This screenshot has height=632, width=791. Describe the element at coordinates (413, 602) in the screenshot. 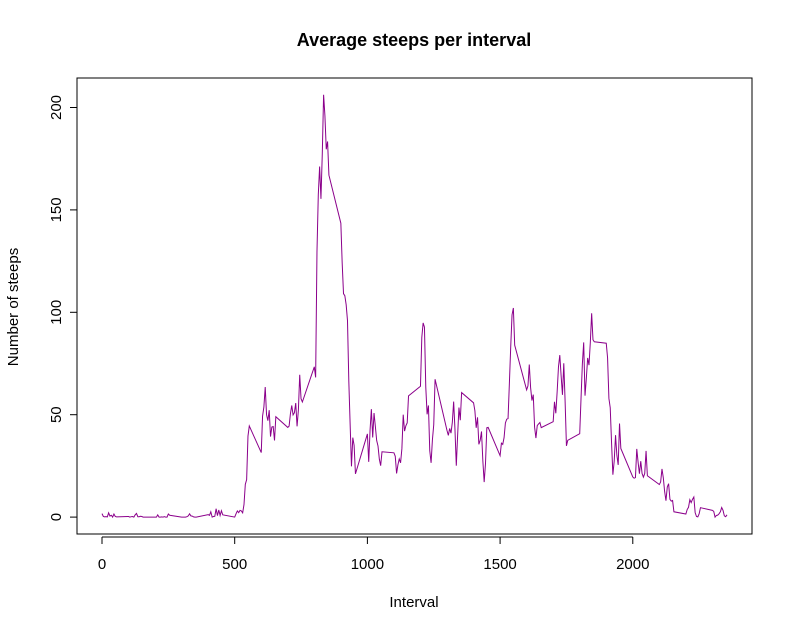

I see `x-axis-label: Interval` at that location.